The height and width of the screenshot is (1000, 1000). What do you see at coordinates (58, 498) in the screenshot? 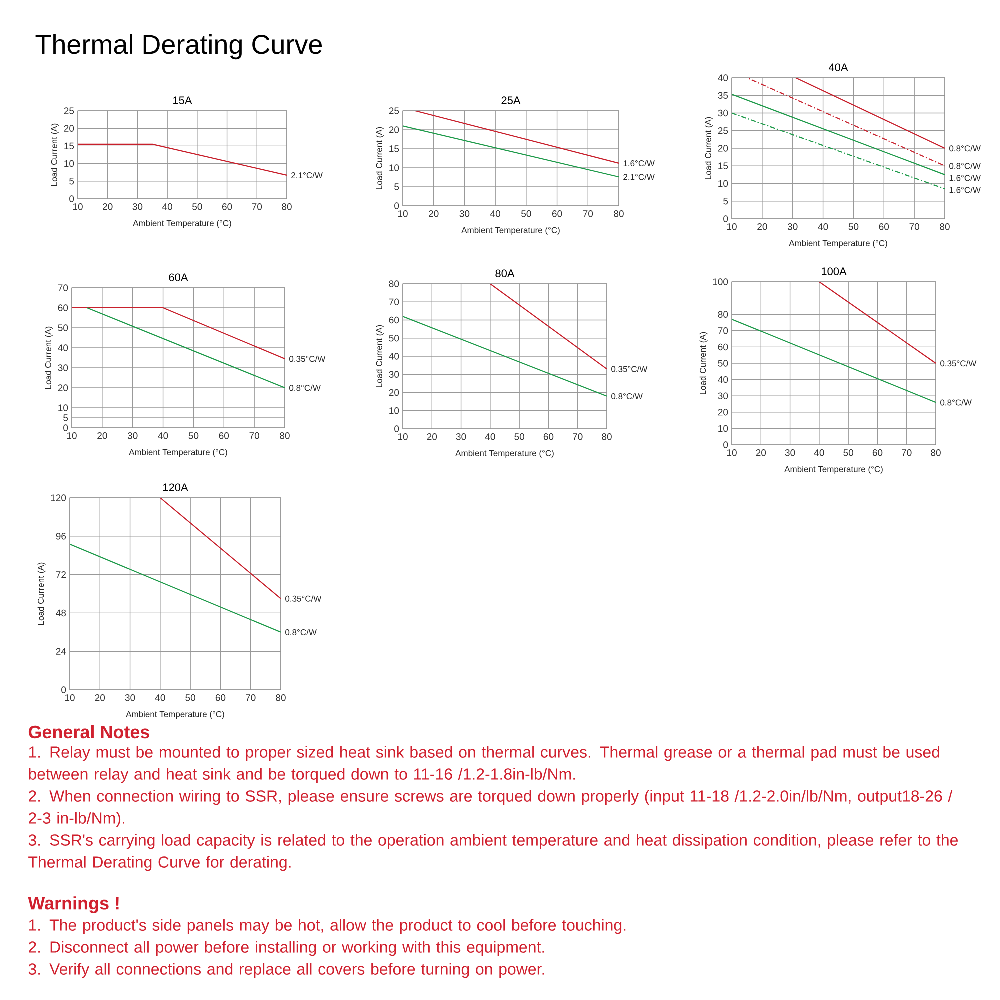
I see `y-tick-label: 120` at bounding box center [58, 498].